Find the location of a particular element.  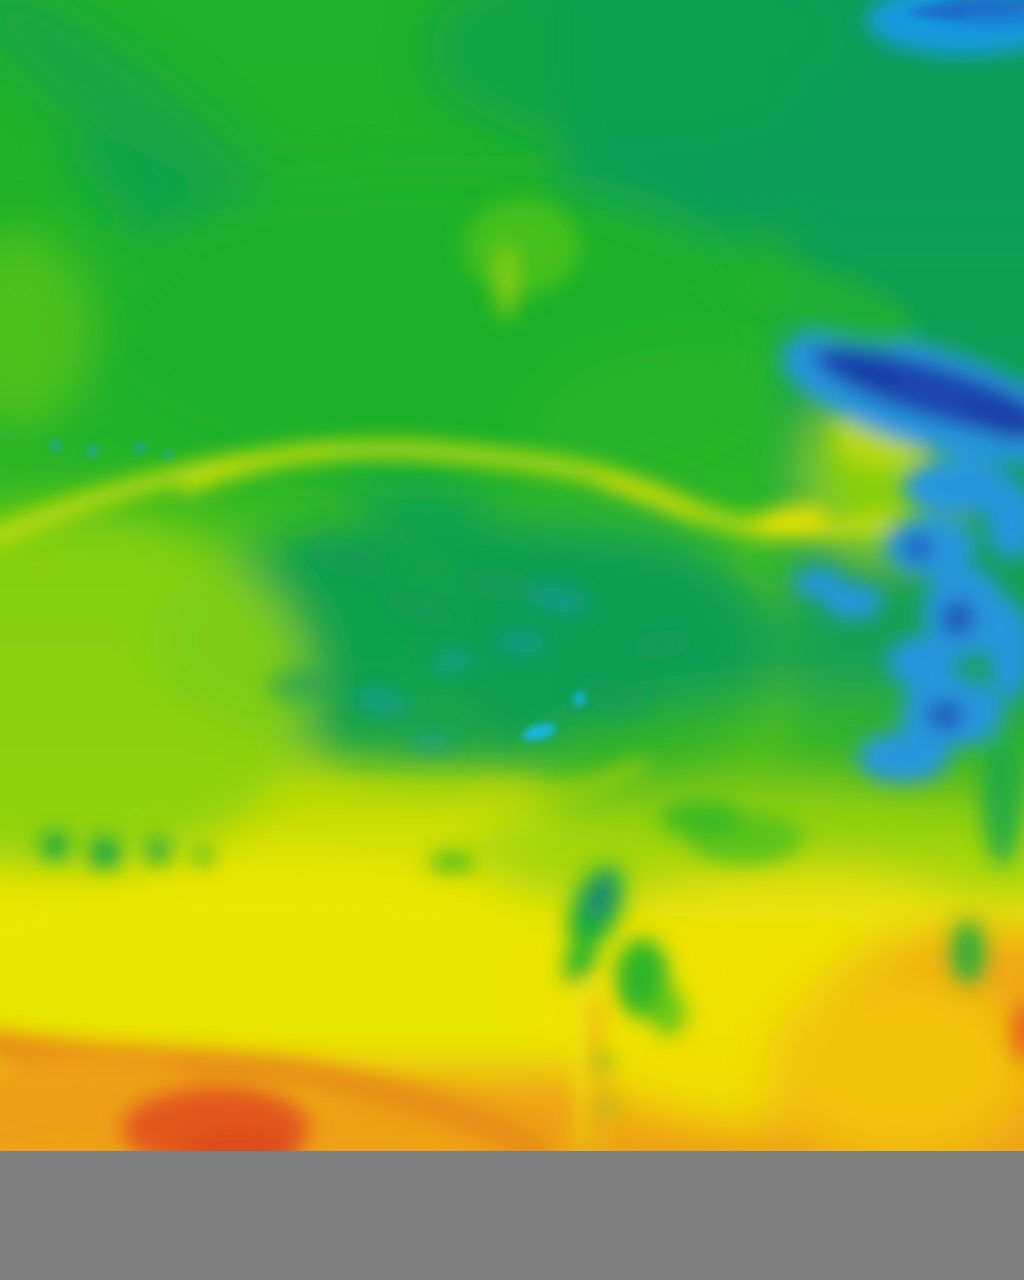

aegean-warm-field is located at coordinates (155, 690).